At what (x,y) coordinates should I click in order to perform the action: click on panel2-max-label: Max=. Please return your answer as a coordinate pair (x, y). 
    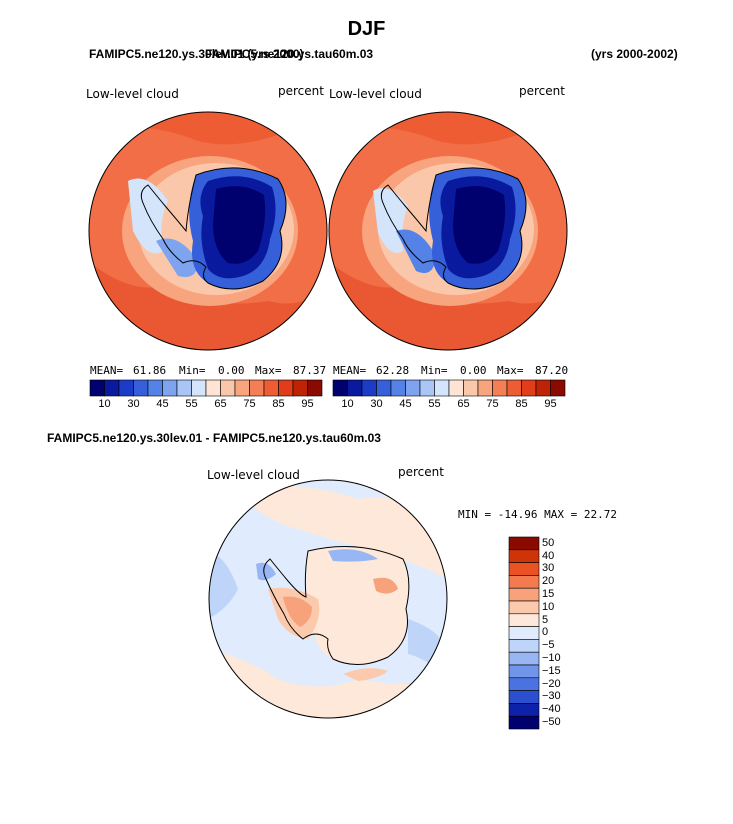
    Looking at the image, I should click on (510, 370).